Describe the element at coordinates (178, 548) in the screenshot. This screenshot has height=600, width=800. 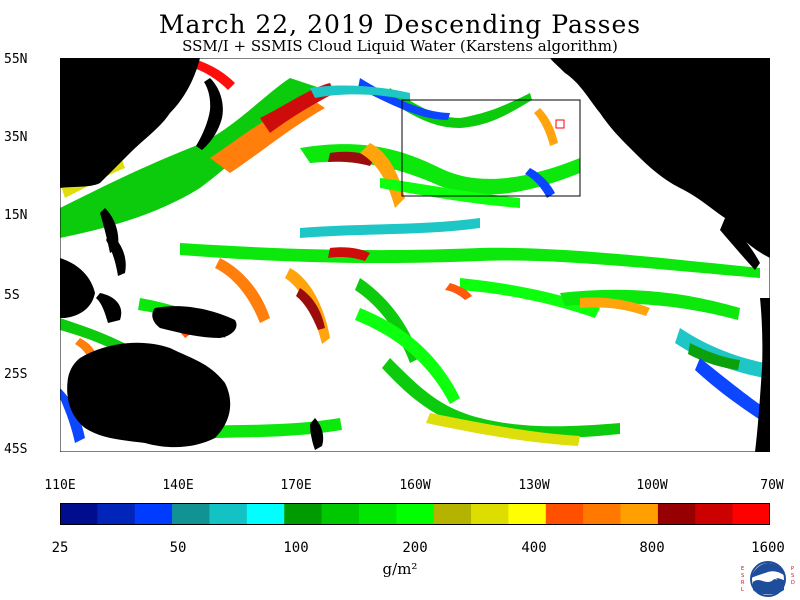
I see `colorbar-label-50: 50` at that location.